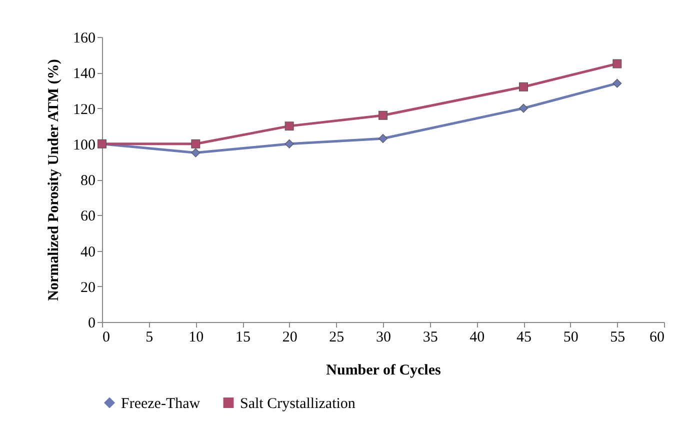  Describe the element at coordinates (196, 338) in the screenshot. I see `x-tick-label: 10` at that location.